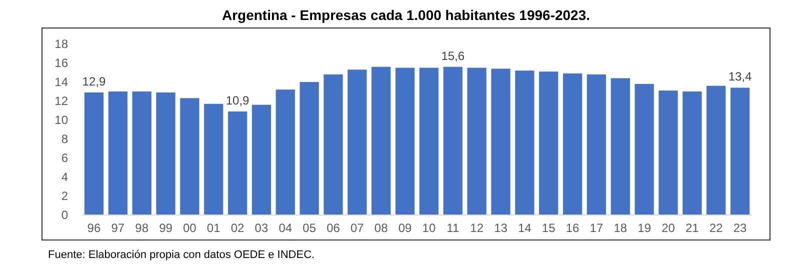  I want to click on data-label: 13,4, so click(740, 77).